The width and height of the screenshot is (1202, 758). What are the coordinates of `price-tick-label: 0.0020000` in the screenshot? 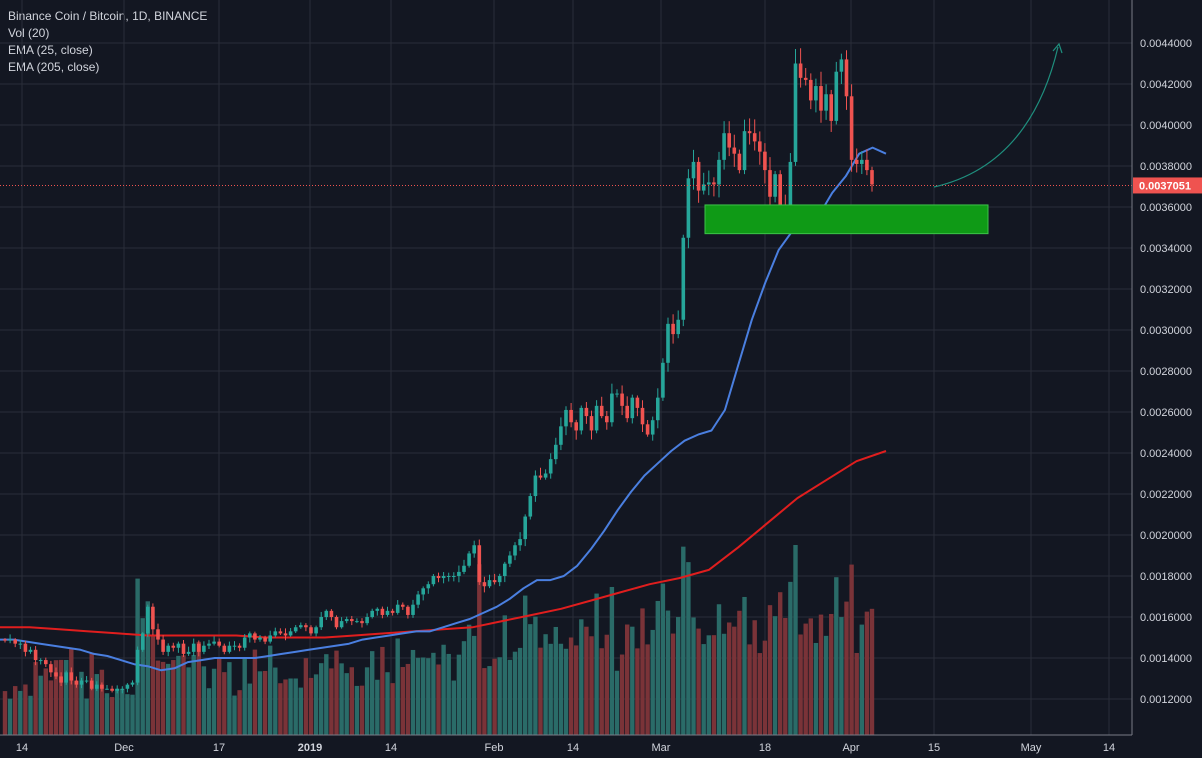 It's located at (1166, 536).